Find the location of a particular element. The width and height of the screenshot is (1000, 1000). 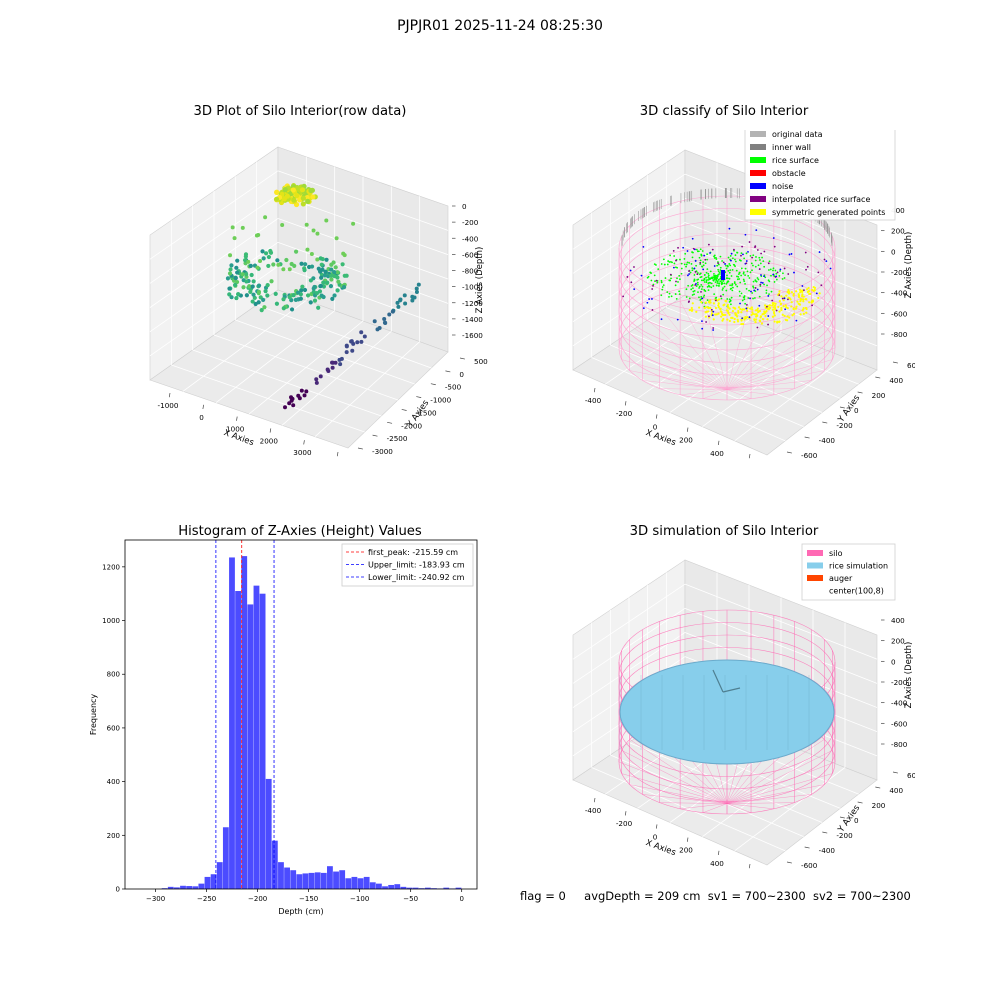

sim-x-tick-label: 0 is located at coordinates (655, 836).